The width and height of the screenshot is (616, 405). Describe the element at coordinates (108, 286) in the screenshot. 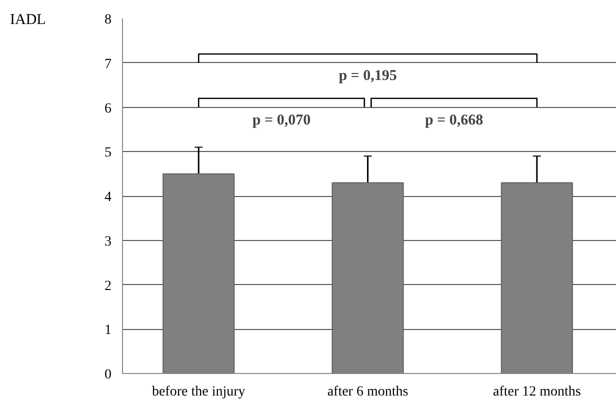

I see `y-tick-label: 2` at that location.